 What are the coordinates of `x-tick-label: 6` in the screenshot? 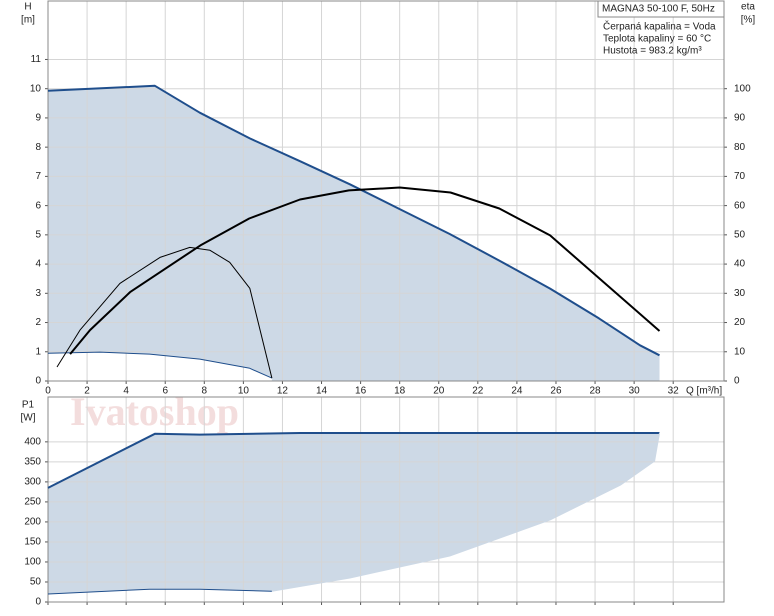 It's located at (165, 391).